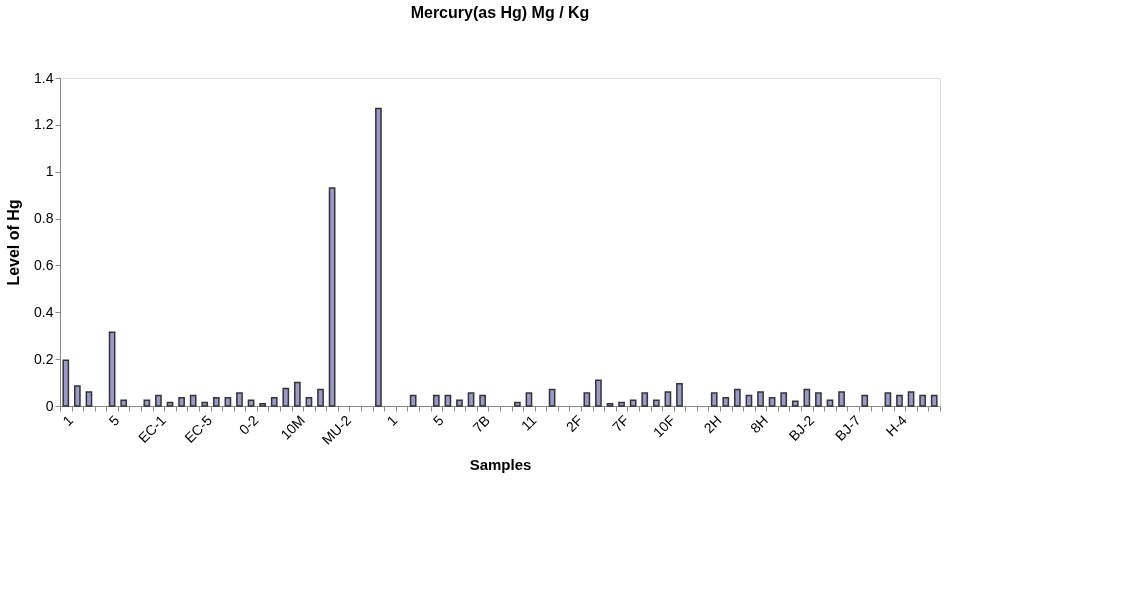  What do you see at coordinates (896, 425) in the screenshot?
I see `x-tick-label: H-4` at bounding box center [896, 425].